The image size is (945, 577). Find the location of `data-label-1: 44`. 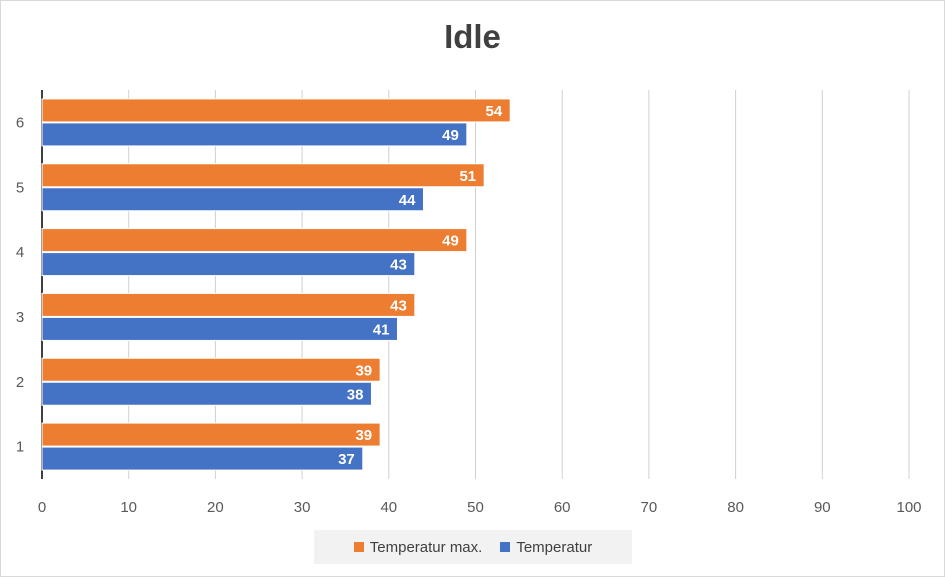

data-label-1: 44 is located at coordinates (407, 200).